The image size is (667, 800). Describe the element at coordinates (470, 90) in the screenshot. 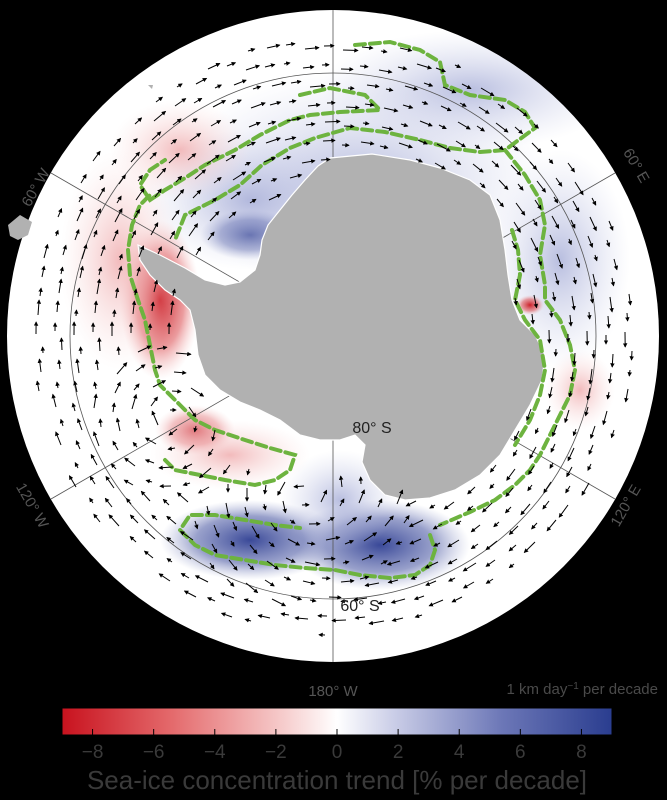

I see `trend-patch-north-light` at that location.